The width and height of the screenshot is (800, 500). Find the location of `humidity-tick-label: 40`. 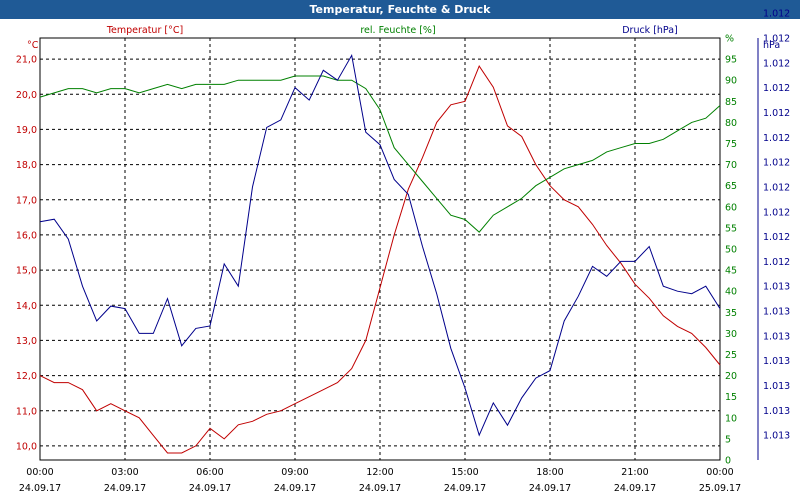

humidity-tick-label: 40 is located at coordinates (731, 292).